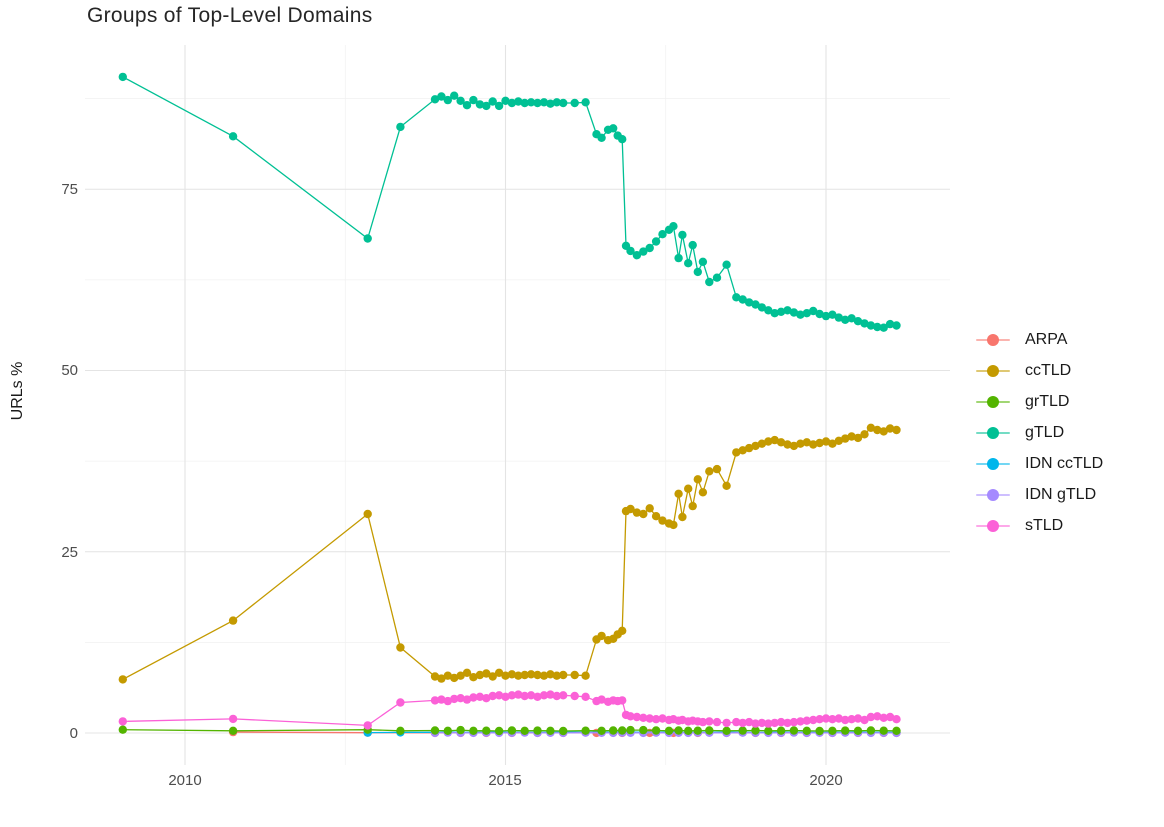 The height and width of the screenshot is (827, 1164). I want to click on arpa-key-icon, so click(993, 339).